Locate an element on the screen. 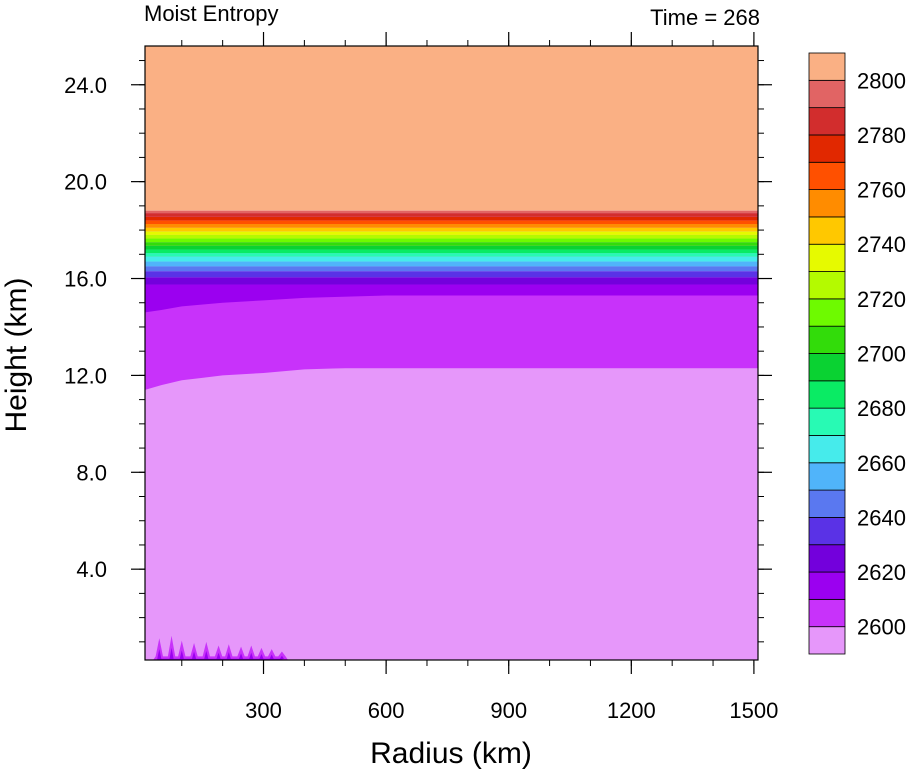  surface-spikes is located at coordinates (221, 647).